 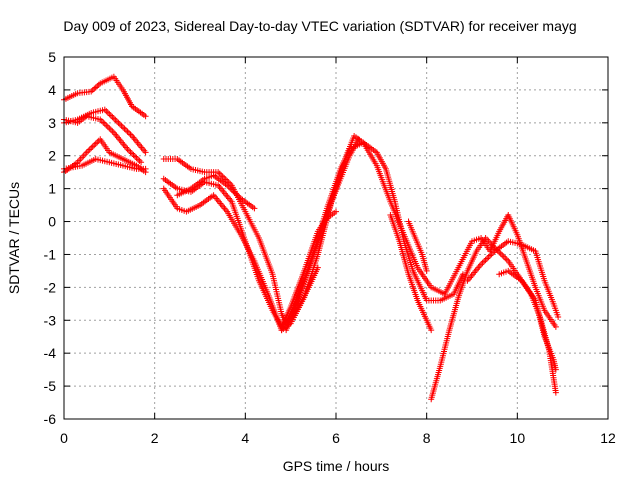 I want to click on y-tick-label: 0, so click(x=52, y=222).